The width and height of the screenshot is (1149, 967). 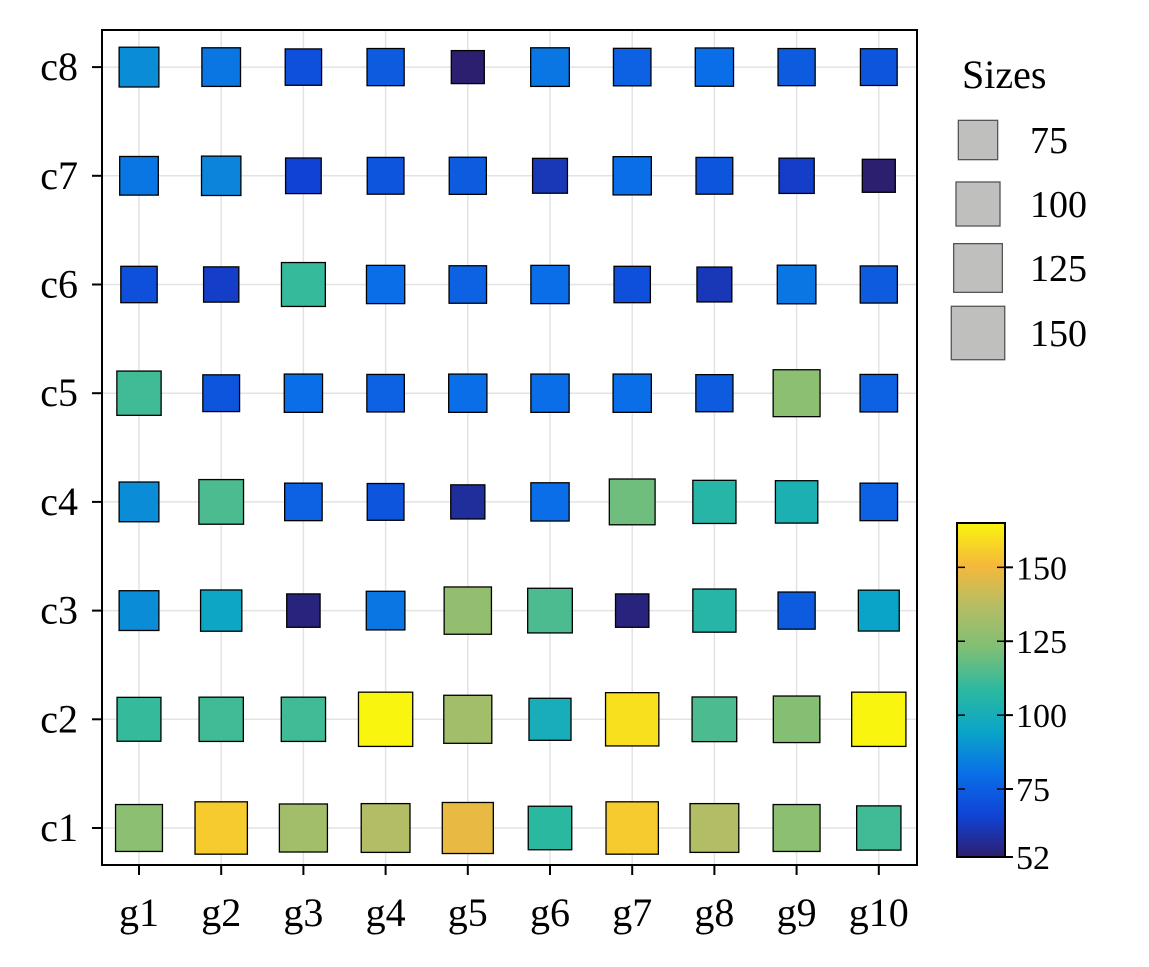 I want to click on marker-c8-g8, so click(x=714, y=67).